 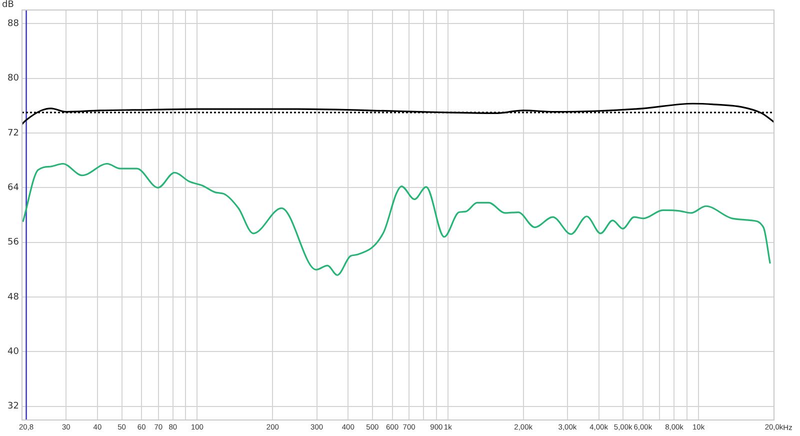 What do you see at coordinates (14, 188) in the screenshot?
I see `y-tick-label: 64` at bounding box center [14, 188].